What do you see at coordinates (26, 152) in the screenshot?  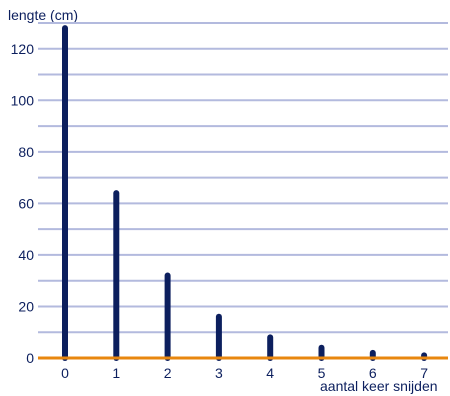 I see `y-tick-label: 80` at bounding box center [26, 152].